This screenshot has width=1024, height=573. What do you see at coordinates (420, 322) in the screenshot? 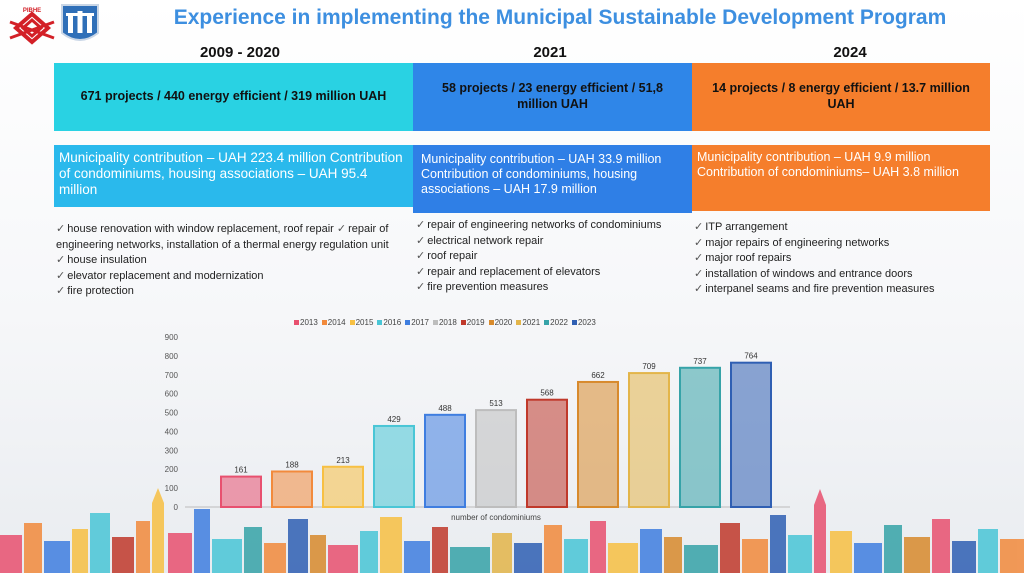
I see `legend-label: 2017` at bounding box center [420, 322].